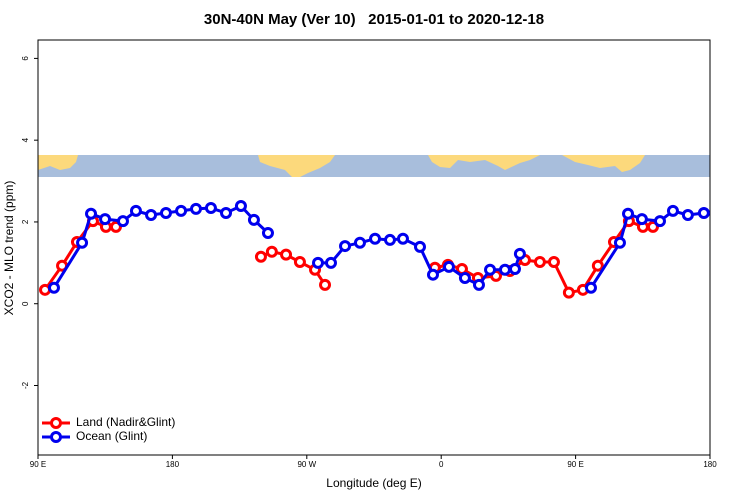  I want to click on legend-label: Ocean (Glint), so click(111, 436).